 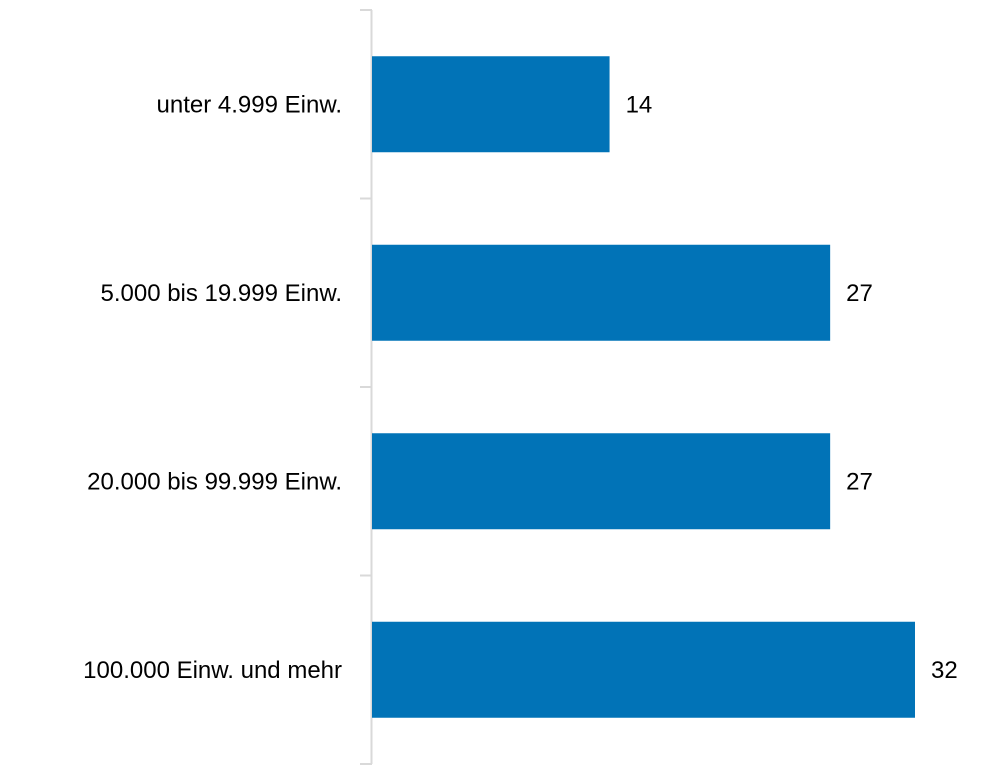 What do you see at coordinates (859, 293) in the screenshot?
I see `value-label-2: 27` at bounding box center [859, 293].